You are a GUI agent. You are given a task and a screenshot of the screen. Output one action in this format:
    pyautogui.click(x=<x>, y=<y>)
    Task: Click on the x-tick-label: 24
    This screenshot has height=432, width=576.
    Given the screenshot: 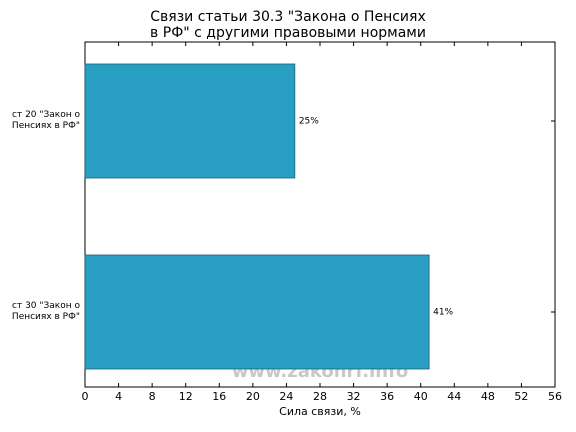 What is the action you would take?
    pyautogui.click(x=286, y=396)
    